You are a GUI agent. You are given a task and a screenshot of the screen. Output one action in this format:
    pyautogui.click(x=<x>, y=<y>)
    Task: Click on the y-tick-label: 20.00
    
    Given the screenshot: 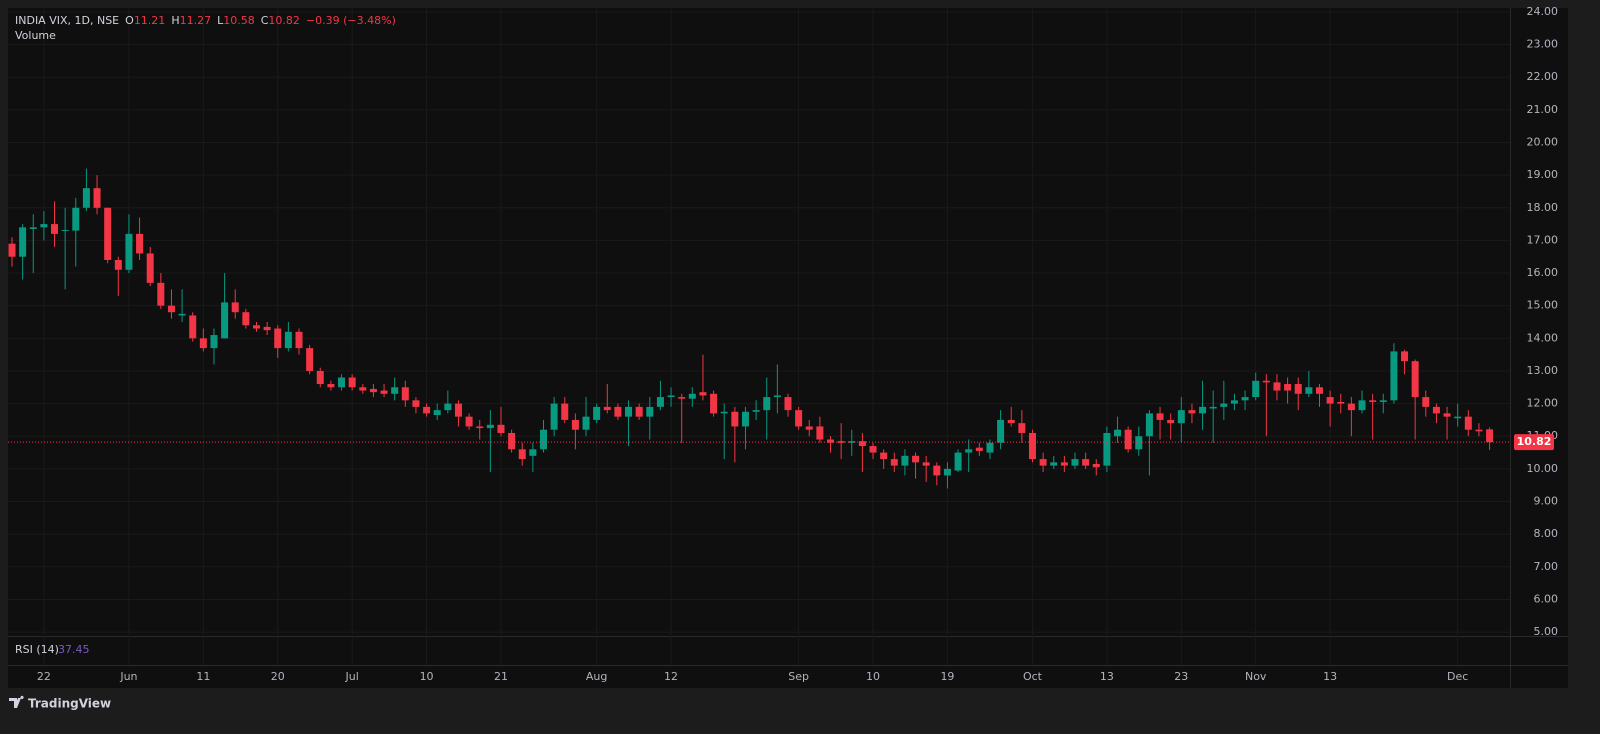 What is the action you would take?
    pyautogui.click(x=1543, y=141)
    